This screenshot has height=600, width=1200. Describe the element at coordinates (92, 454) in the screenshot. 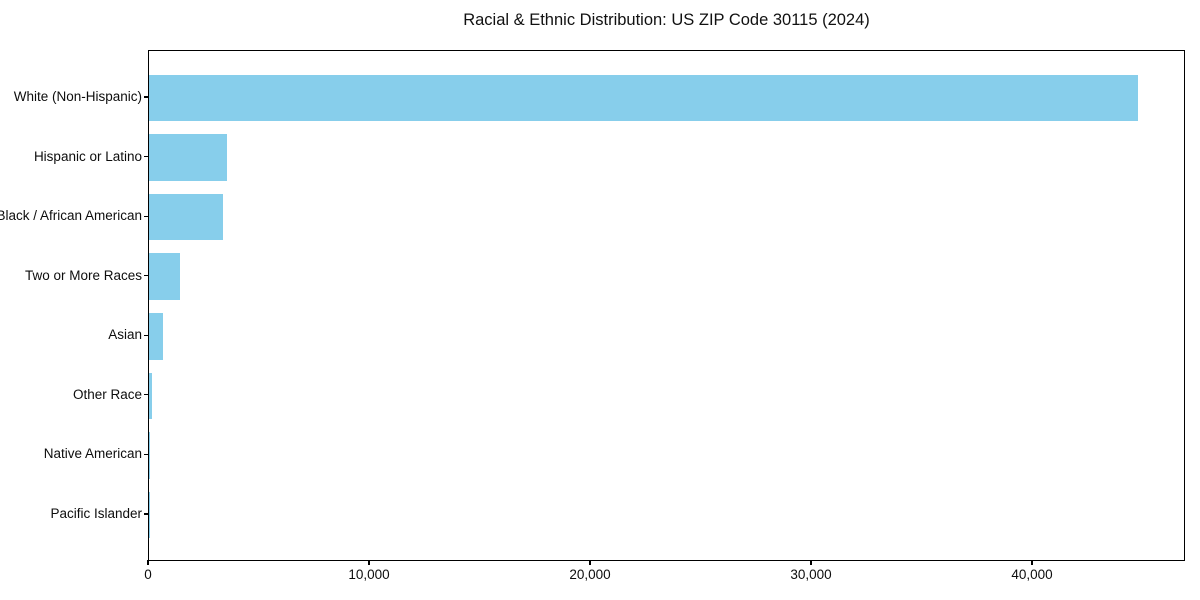

I see `y-tick-label: Native American` at that location.